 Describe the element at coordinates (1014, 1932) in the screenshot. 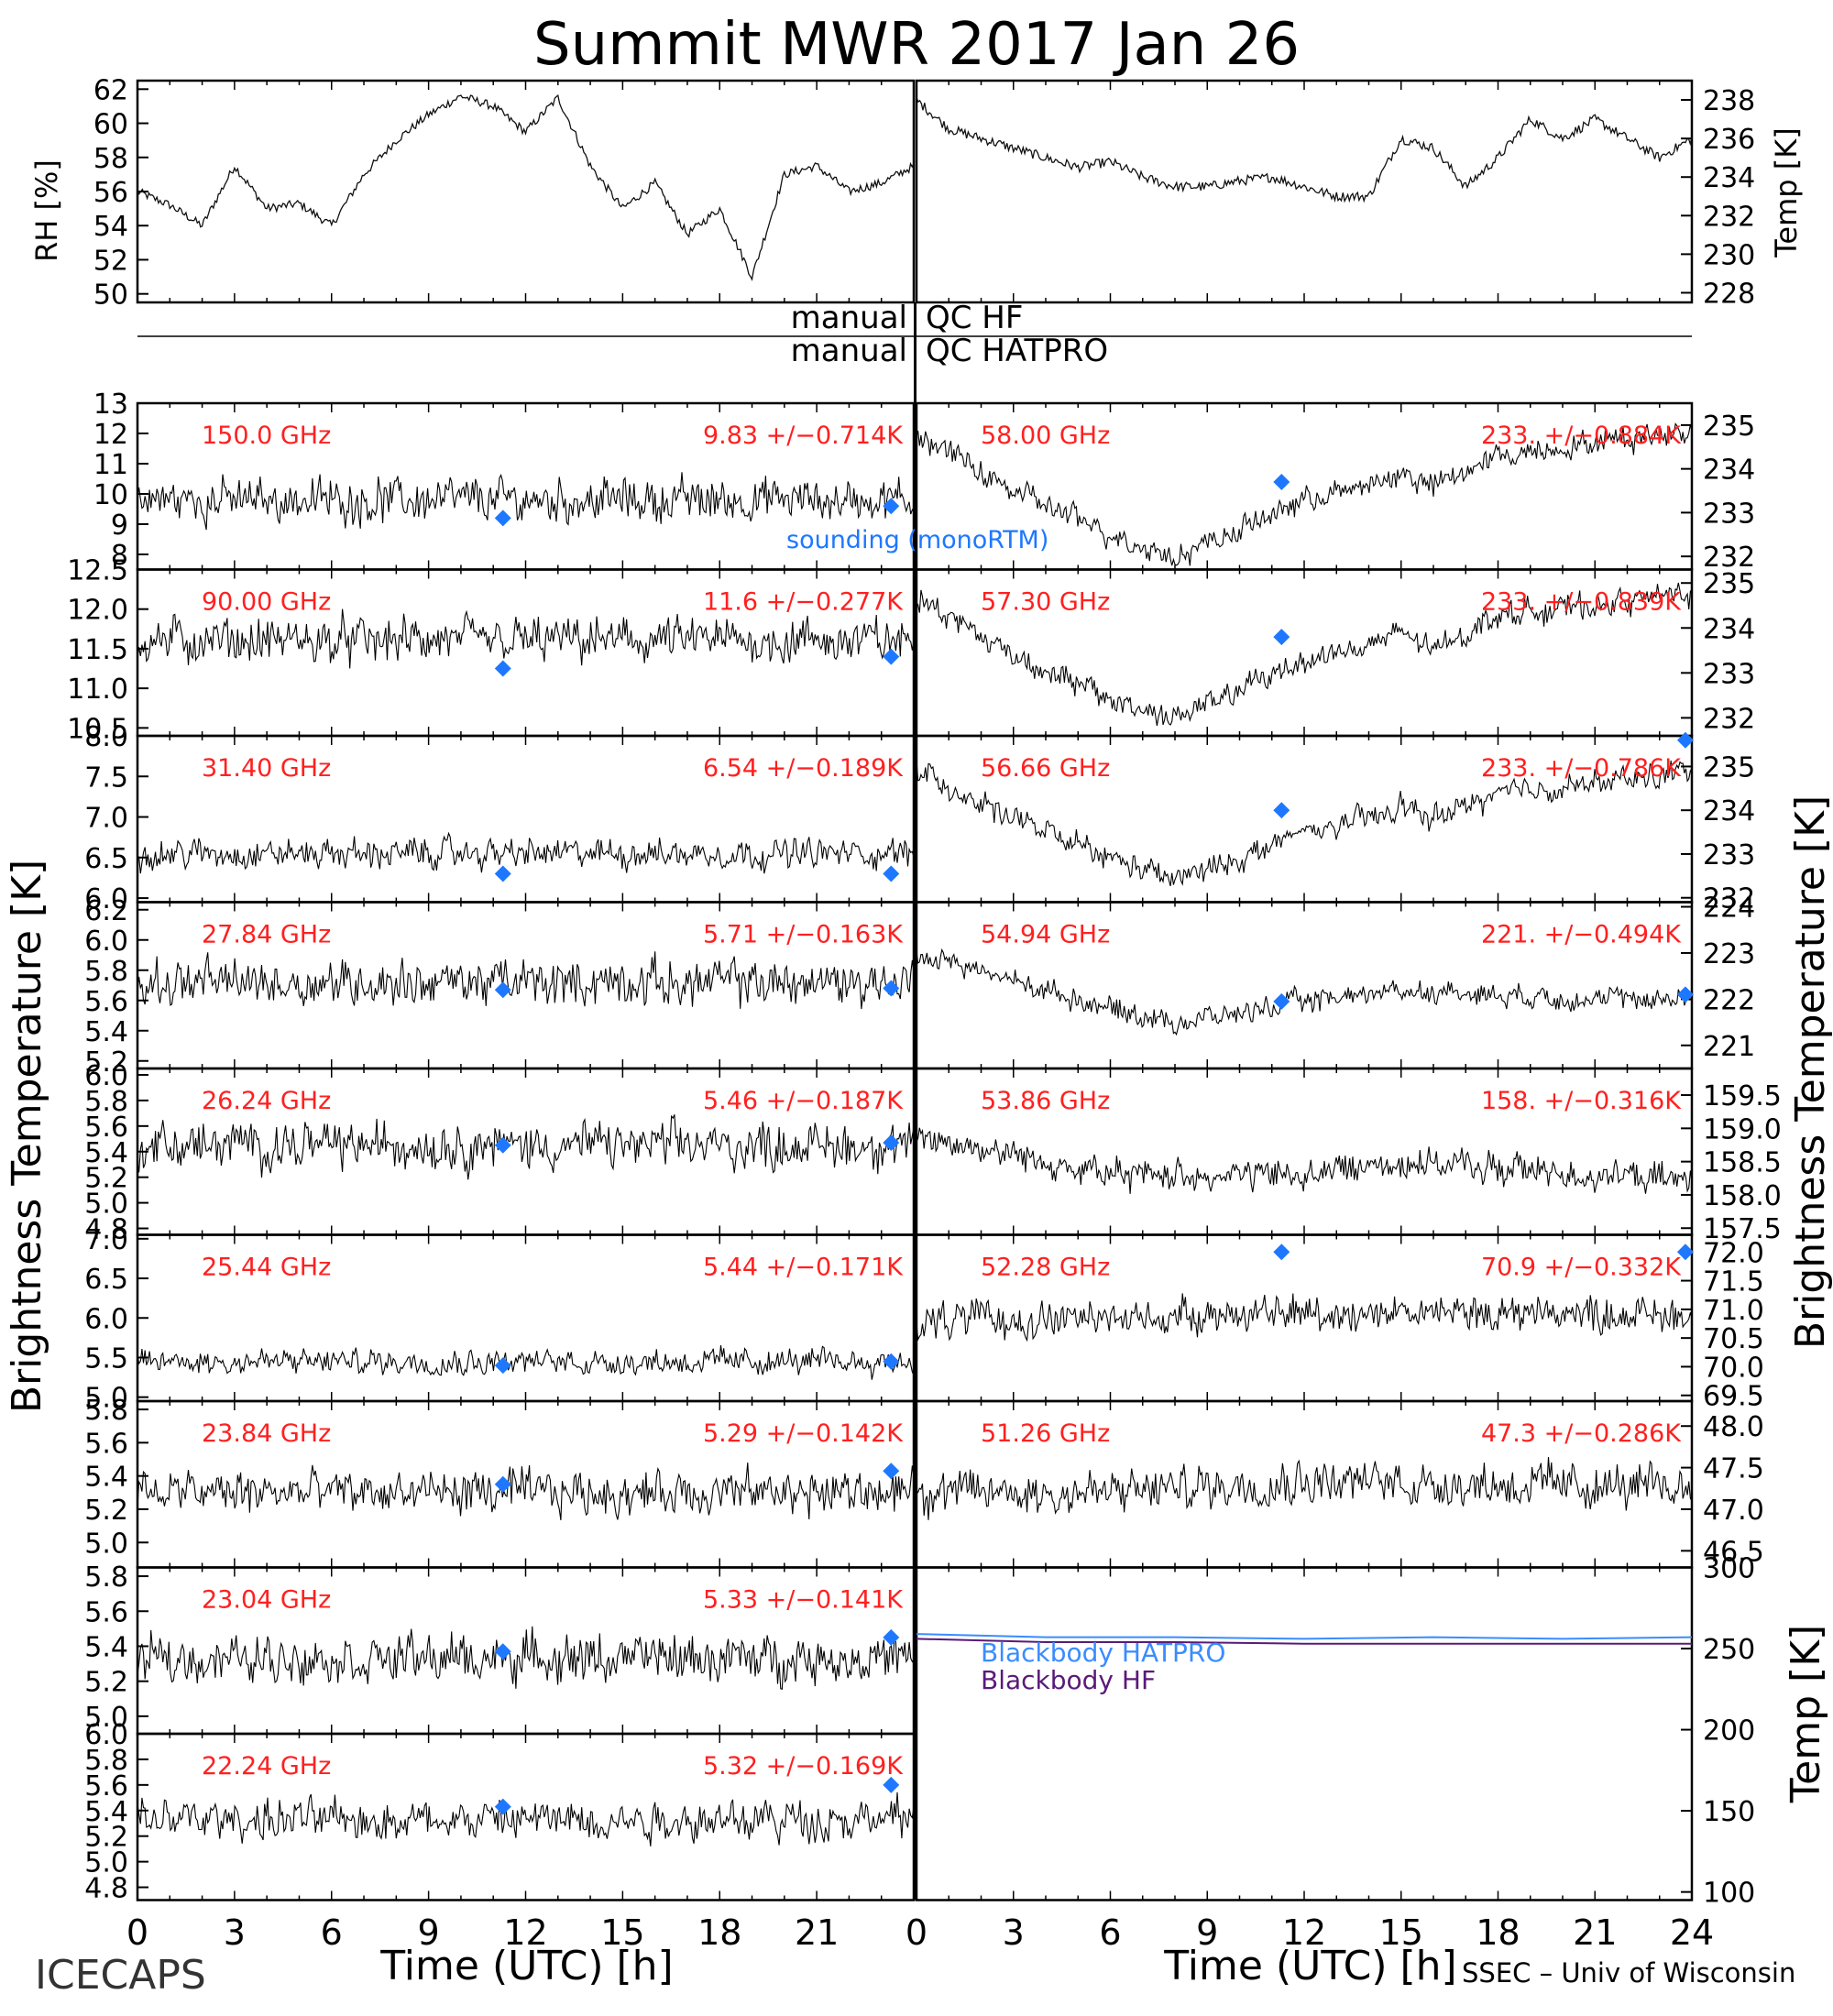

I see `x-tick-label-right: 3` at that location.